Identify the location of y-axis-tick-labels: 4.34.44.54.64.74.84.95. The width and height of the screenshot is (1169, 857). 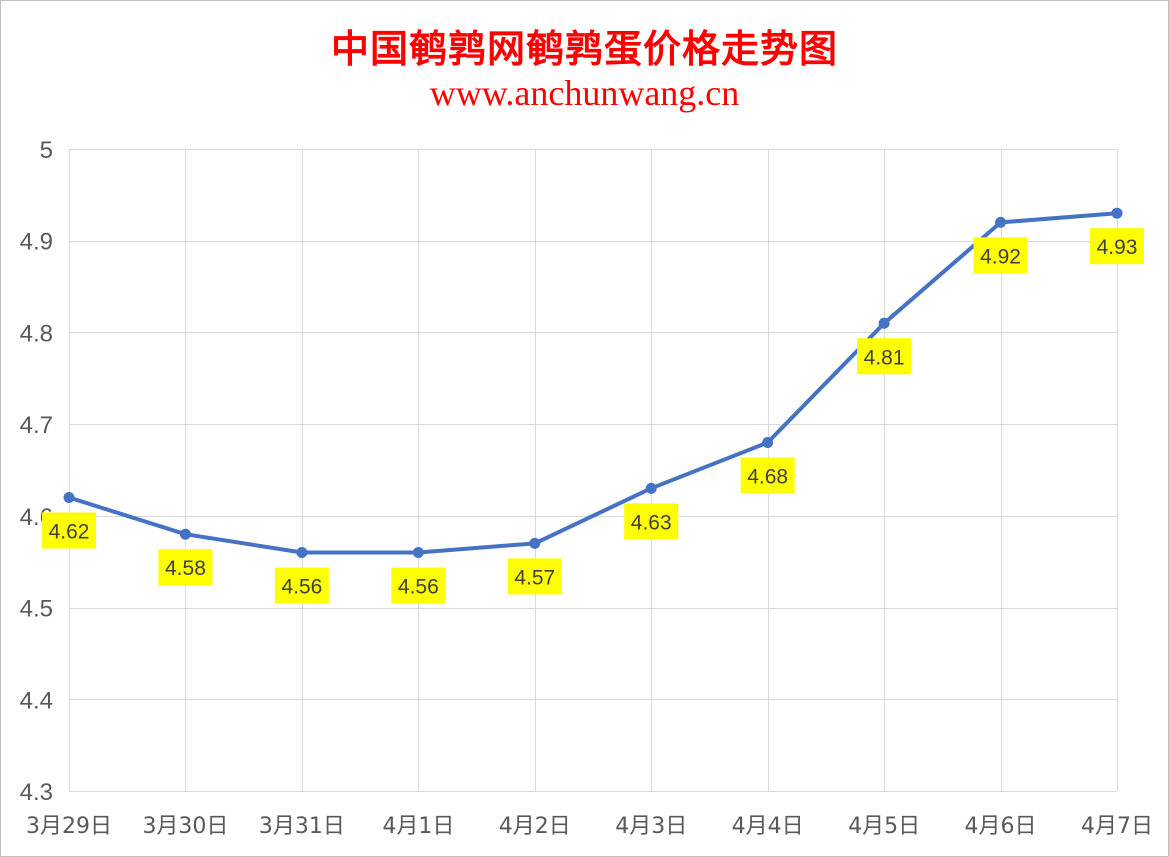
(36, 471).